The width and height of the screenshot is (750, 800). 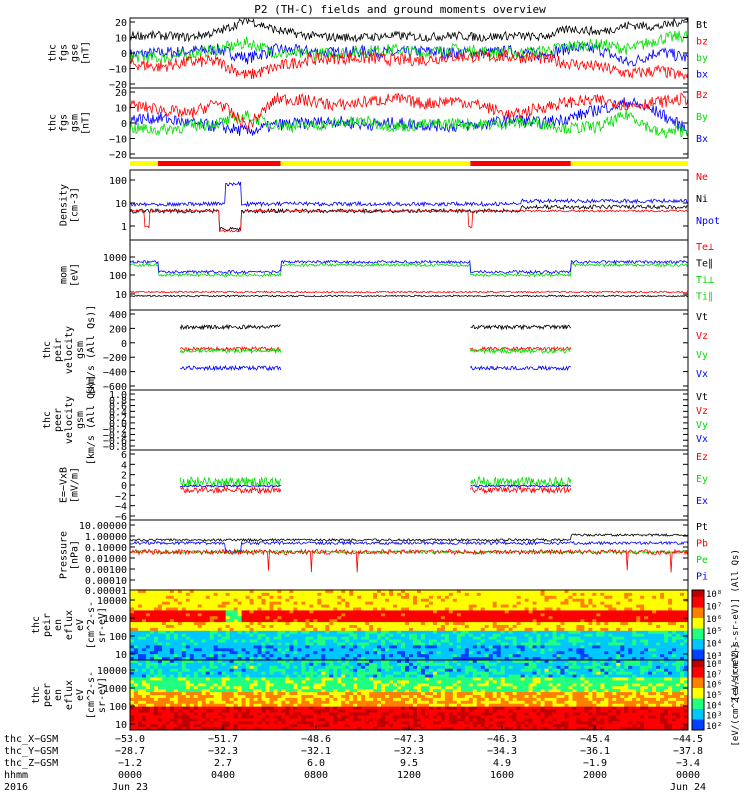 What do you see at coordinates (75, 205) in the screenshot?
I see `density-ylabel: [cm-3]` at bounding box center [75, 205].